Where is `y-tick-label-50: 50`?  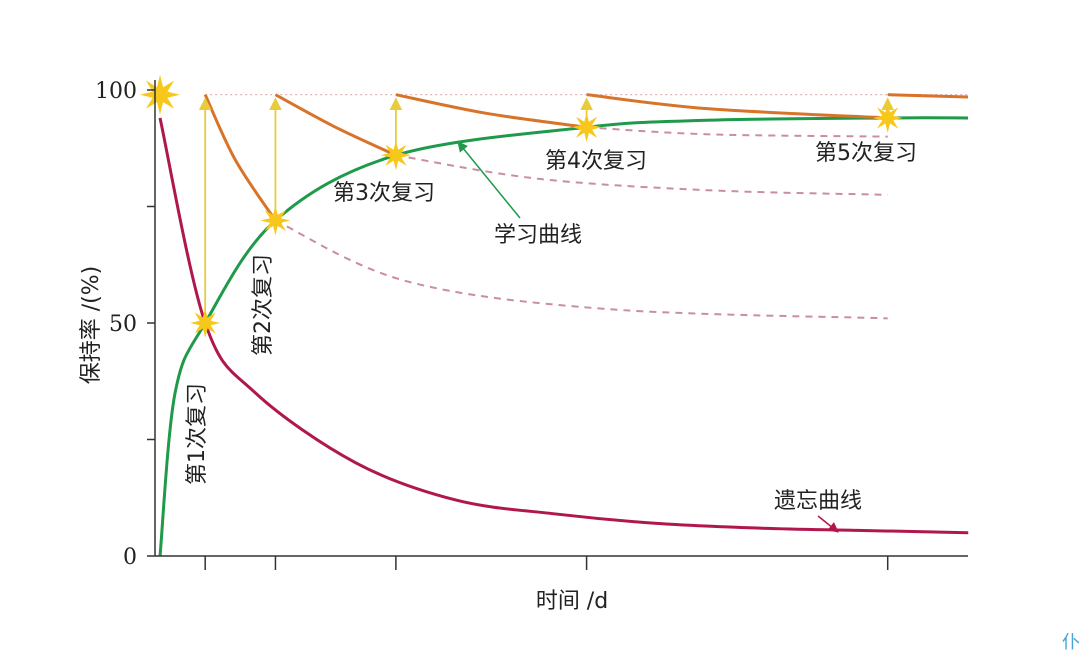 y-tick-label-50: 50 is located at coordinates (123, 324).